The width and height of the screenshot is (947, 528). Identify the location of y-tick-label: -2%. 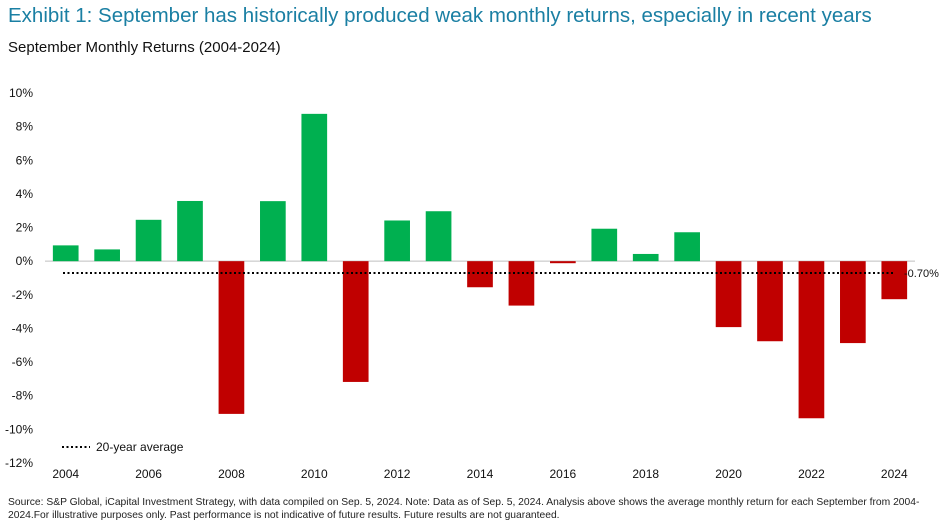
(23, 295).